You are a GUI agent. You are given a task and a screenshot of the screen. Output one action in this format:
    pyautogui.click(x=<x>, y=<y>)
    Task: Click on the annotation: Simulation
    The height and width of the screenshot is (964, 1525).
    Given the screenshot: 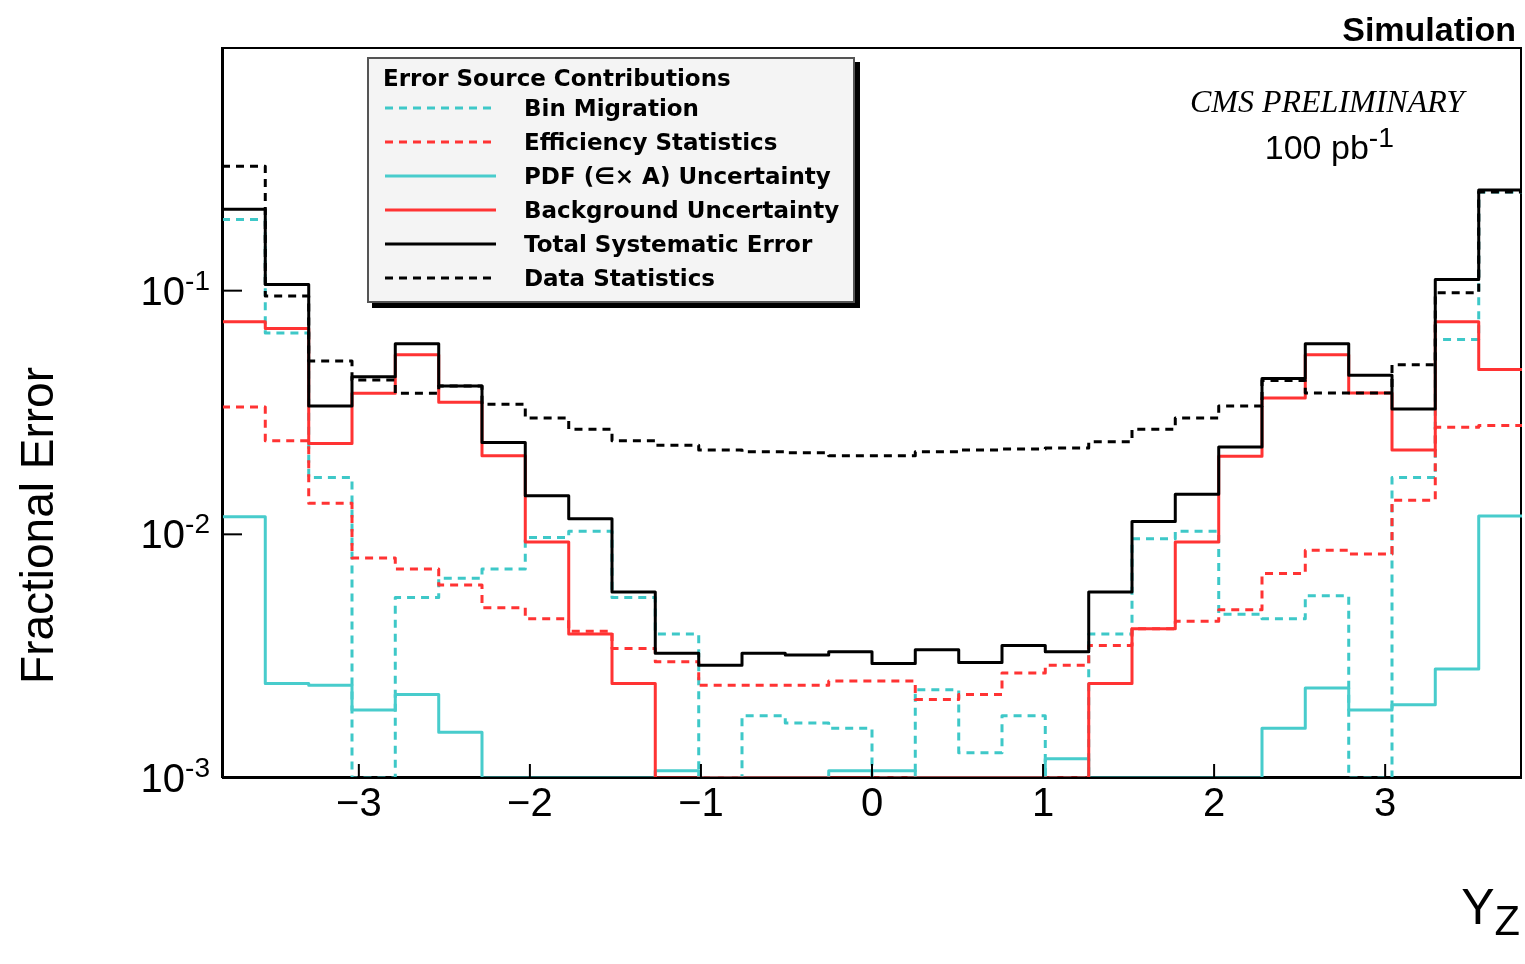 What is the action you would take?
    pyautogui.click(x=1429, y=29)
    